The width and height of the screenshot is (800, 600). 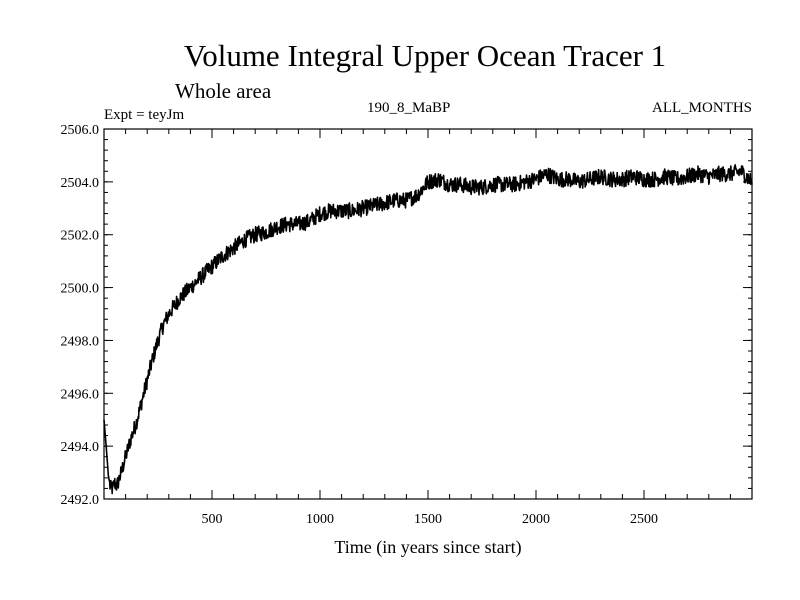 I want to click on x-tick-label: 500, so click(x=212, y=519).